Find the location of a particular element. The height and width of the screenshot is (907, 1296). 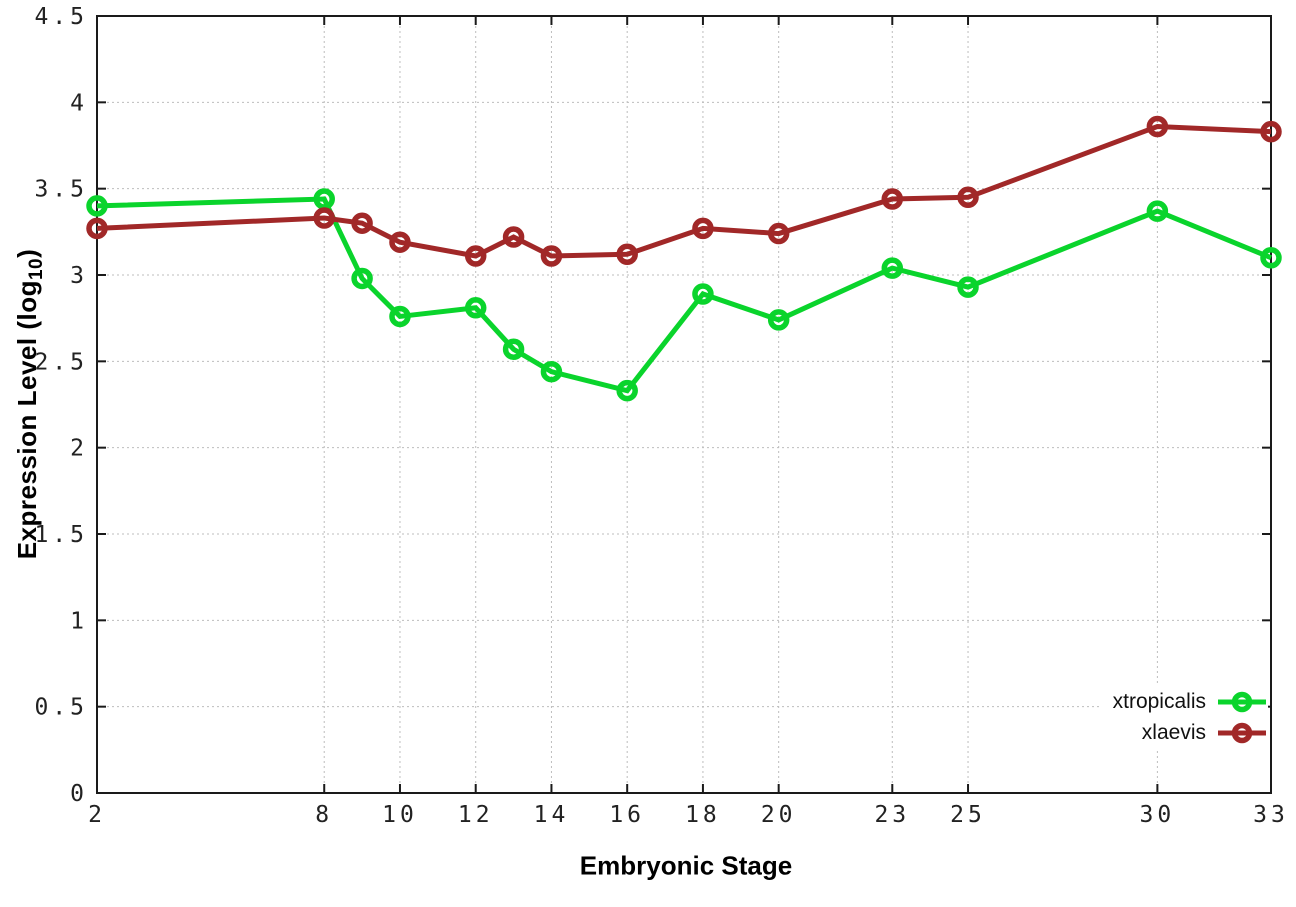

legend: xtropicalis xlaevis is located at coordinates (1183, 717).